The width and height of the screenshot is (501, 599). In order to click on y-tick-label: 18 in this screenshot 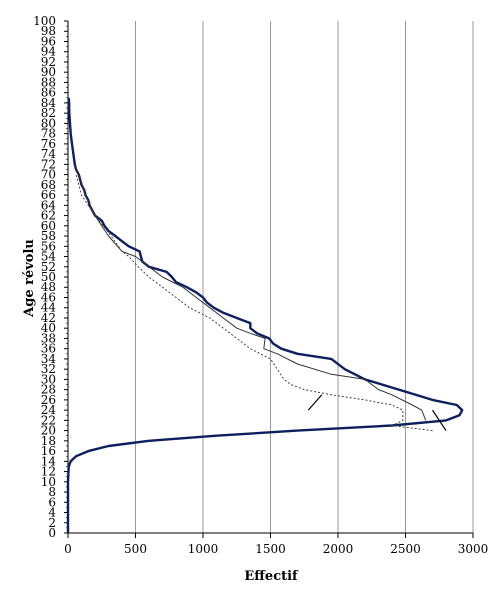, I will do `click(48, 441)`.